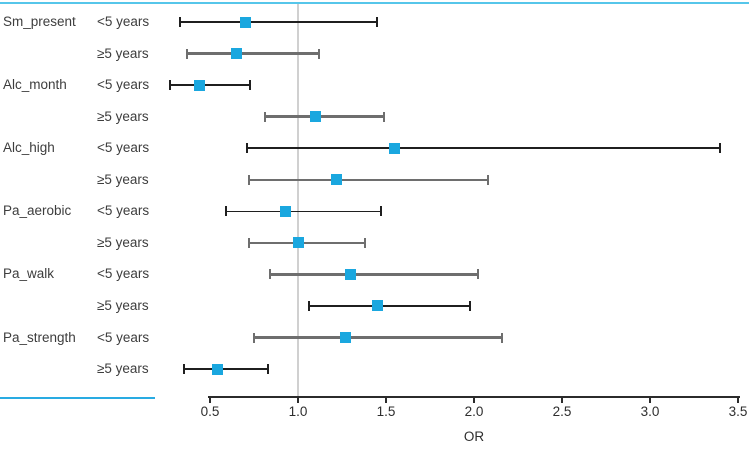 Image resolution: width=749 pixels, height=452 pixels. I want to click on x-tick-label: 2.5, so click(562, 411).